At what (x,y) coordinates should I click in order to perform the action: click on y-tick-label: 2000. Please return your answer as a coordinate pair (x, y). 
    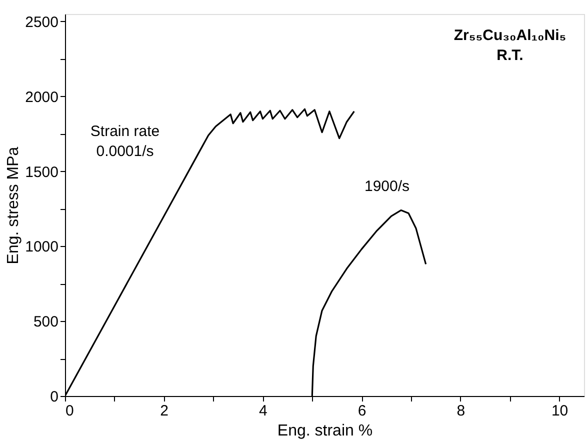
    Looking at the image, I should click on (41, 97).